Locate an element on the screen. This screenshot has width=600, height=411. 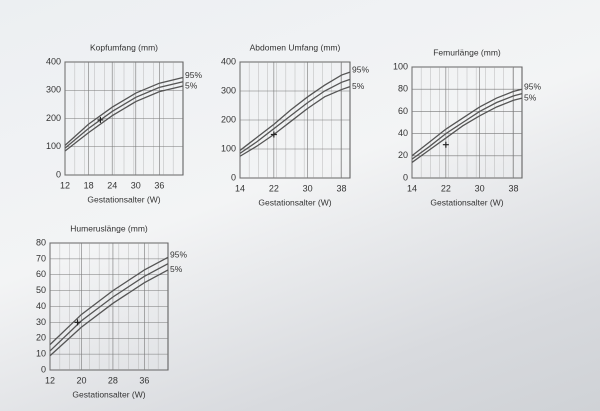
chart-title: Femurlänge (mm) is located at coordinates (467, 52).